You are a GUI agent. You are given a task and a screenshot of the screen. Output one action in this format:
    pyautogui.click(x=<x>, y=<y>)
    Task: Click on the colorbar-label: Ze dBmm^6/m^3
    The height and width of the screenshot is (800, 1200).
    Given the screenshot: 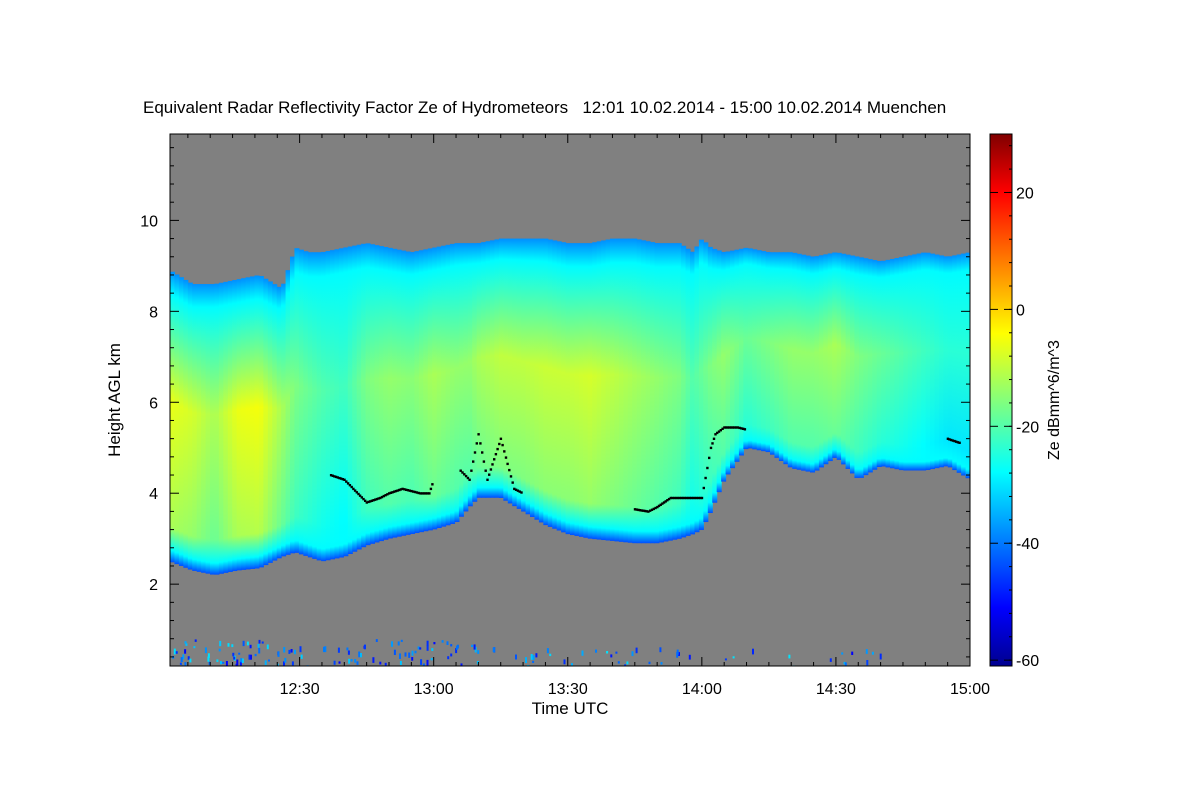 What is the action you would take?
    pyautogui.click(x=1054, y=400)
    